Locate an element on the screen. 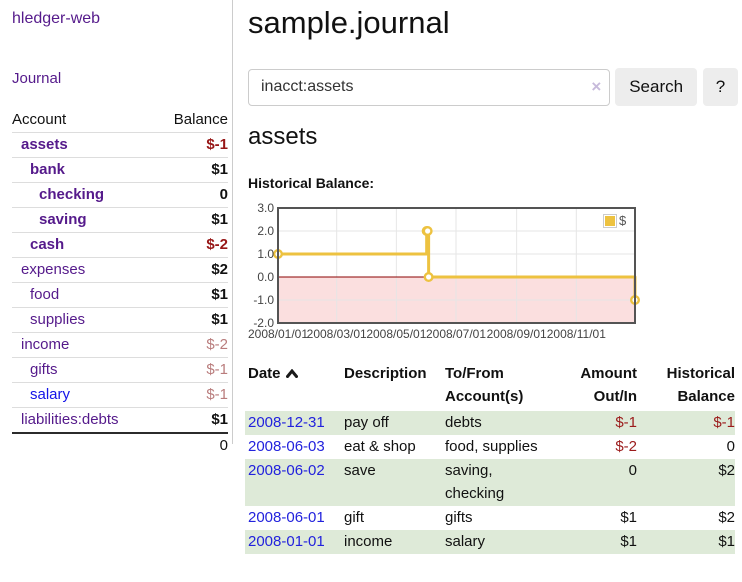 This screenshot has width=742, height=582. transaction-description: save is located at coordinates (360, 470).